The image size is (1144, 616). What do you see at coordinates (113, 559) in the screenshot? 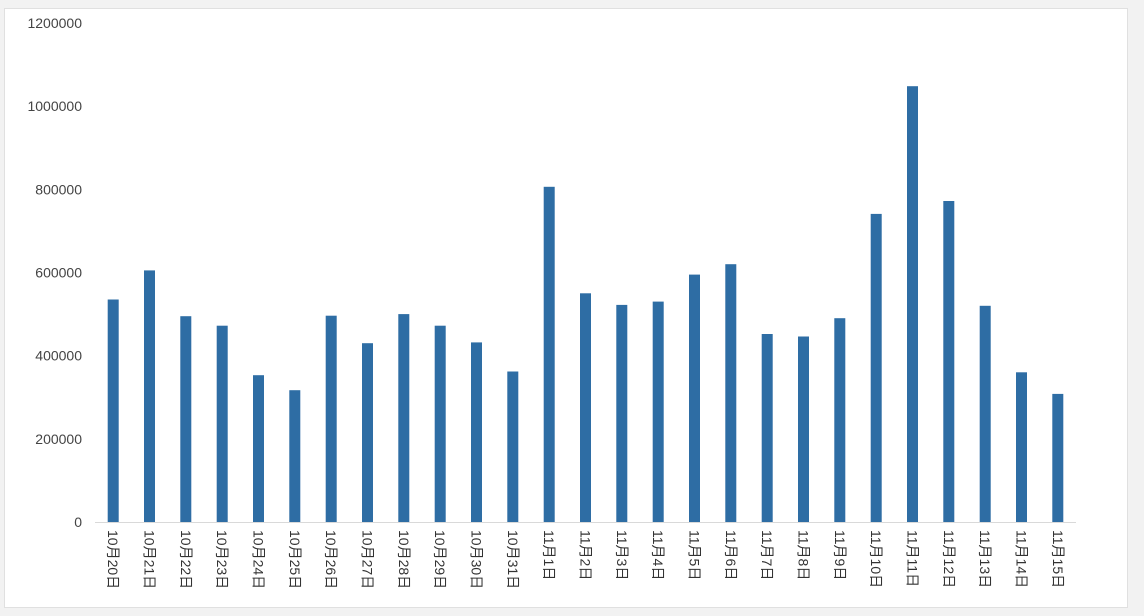
I see `x-tick-label: 10月20日` at bounding box center [113, 559].